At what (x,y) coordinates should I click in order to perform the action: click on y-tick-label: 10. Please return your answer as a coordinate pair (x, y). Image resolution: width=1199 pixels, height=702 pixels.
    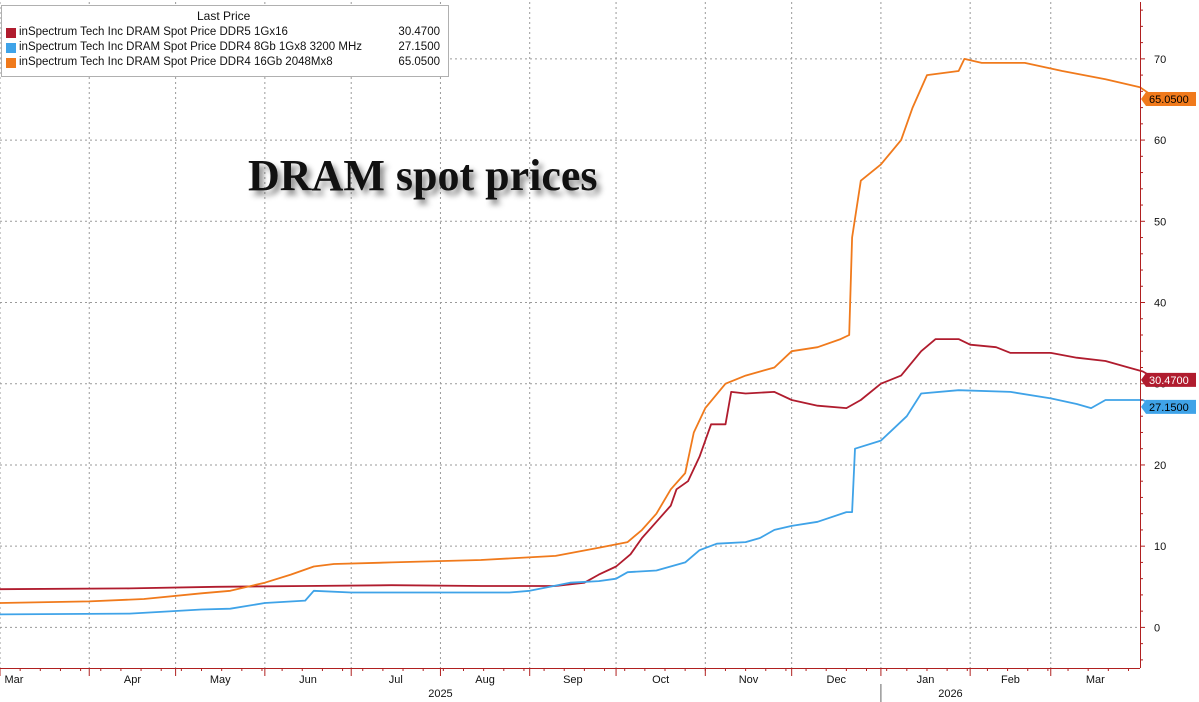
    Looking at the image, I should click on (1160, 547).